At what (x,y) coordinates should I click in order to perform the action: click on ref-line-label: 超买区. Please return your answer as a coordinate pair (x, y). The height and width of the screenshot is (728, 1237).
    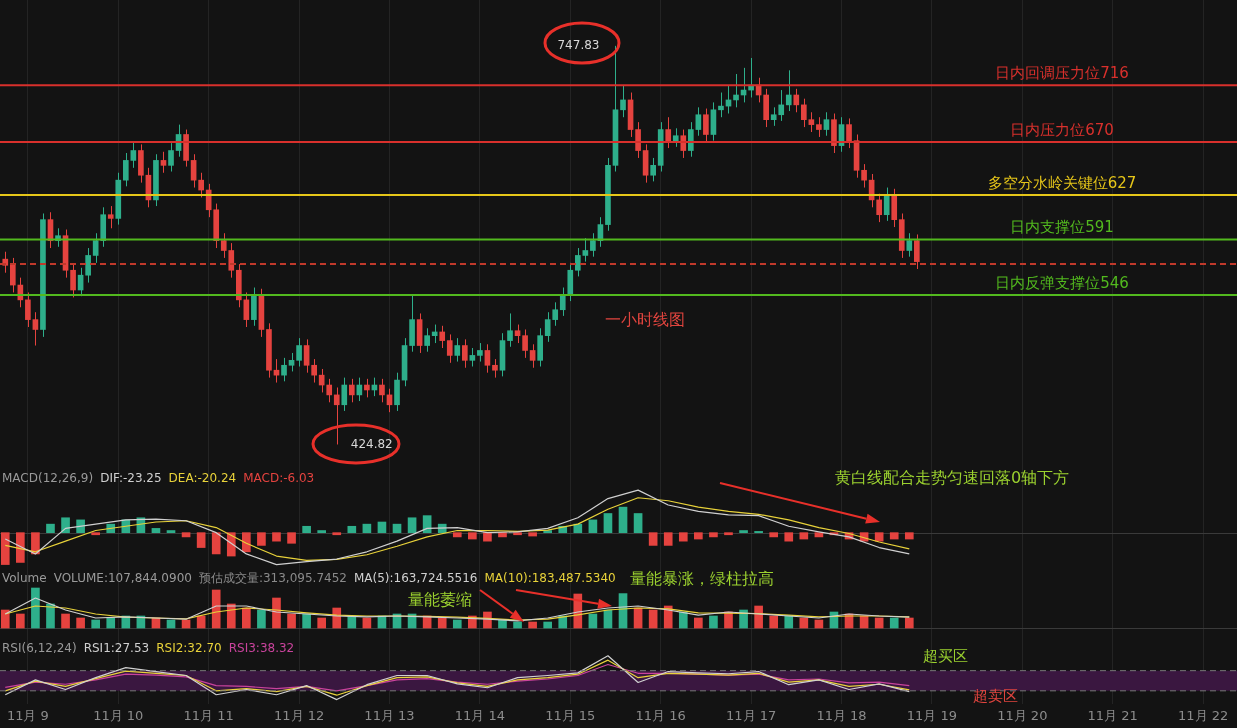
    Looking at the image, I should click on (945, 655).